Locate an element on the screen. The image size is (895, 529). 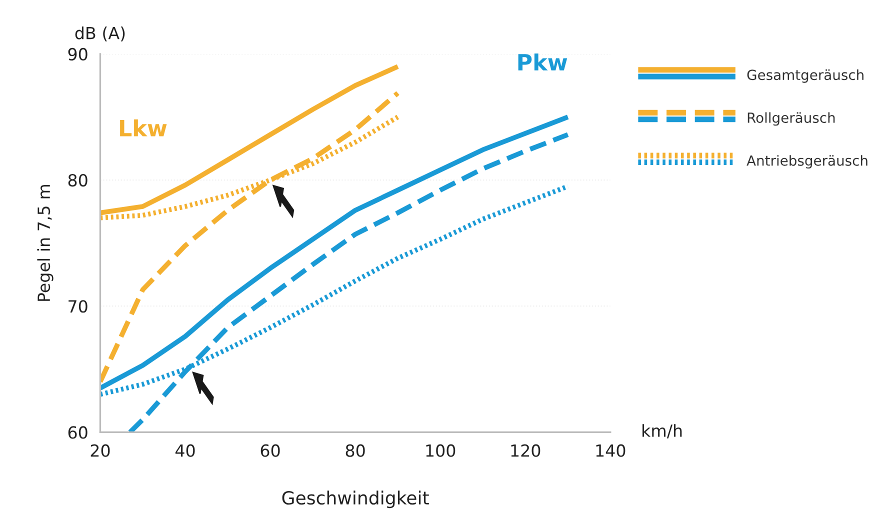
text: Antriebsgeräusch is located at coordinates (807, 162).